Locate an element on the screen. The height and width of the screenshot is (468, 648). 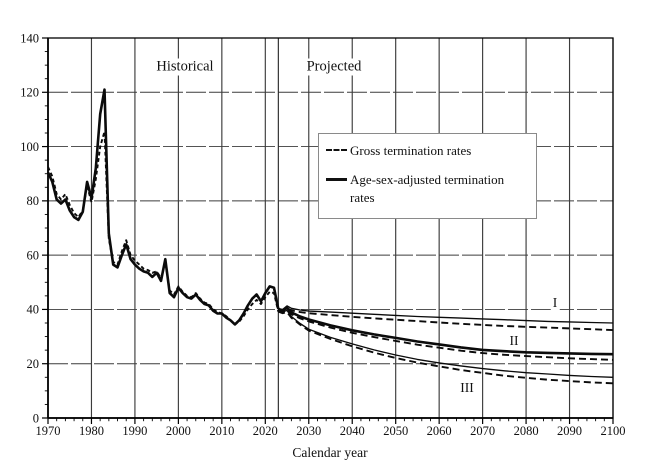
series-alt-III-gross-projected is located at coordinates (445, 347).